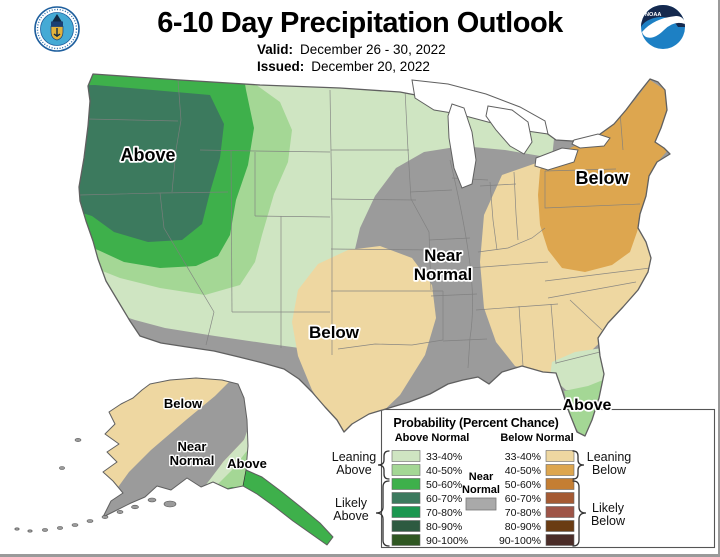  I want to click on legend-near-line1: Near, so click(481, 477).